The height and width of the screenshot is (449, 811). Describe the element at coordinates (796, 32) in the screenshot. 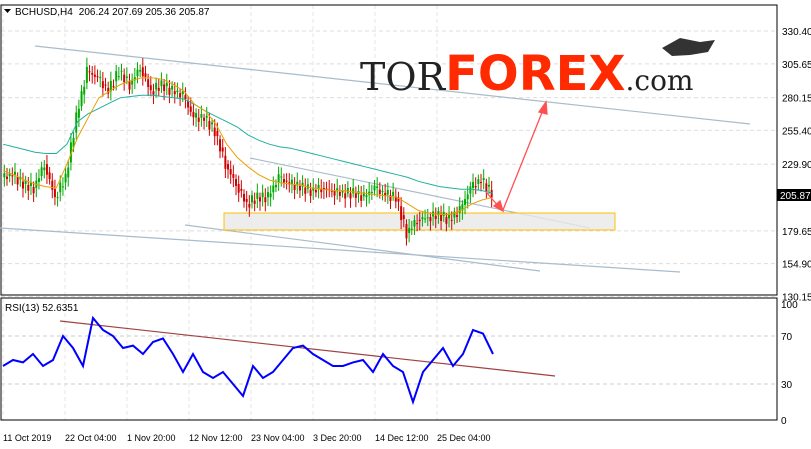

I see `y-tick-label: 330.40` at that location.